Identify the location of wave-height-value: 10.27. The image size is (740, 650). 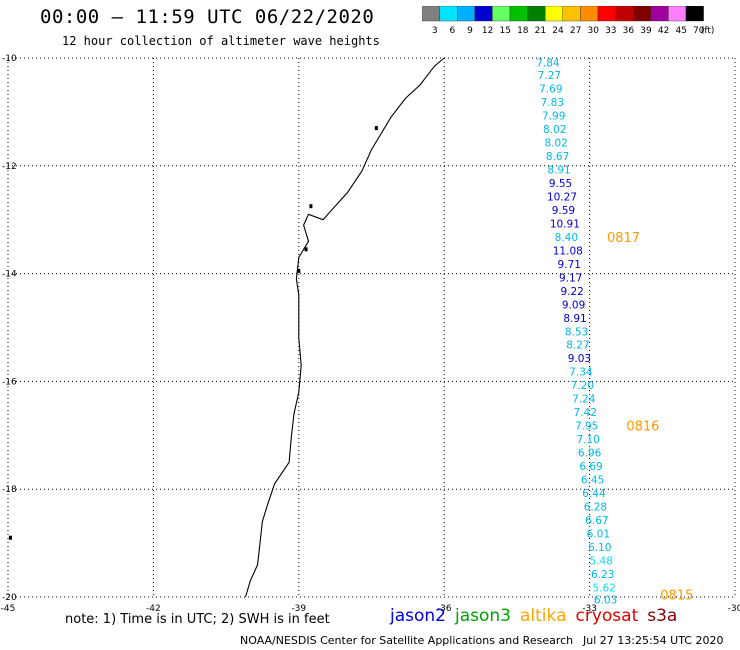
(562, 198).